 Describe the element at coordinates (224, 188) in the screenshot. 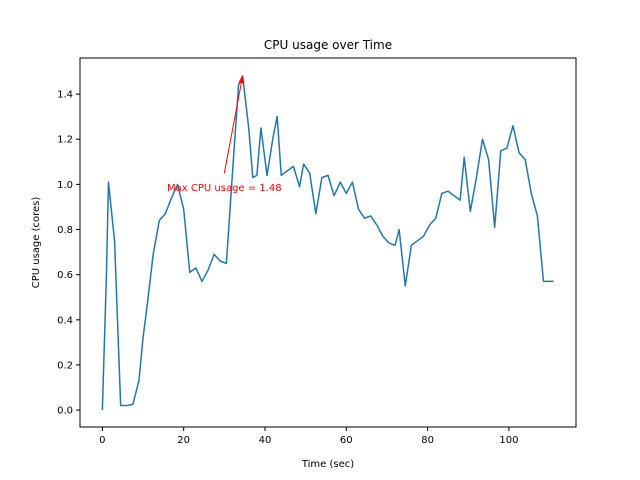

I see `annotation-text: Max CPU usage = 1.48` at that location.